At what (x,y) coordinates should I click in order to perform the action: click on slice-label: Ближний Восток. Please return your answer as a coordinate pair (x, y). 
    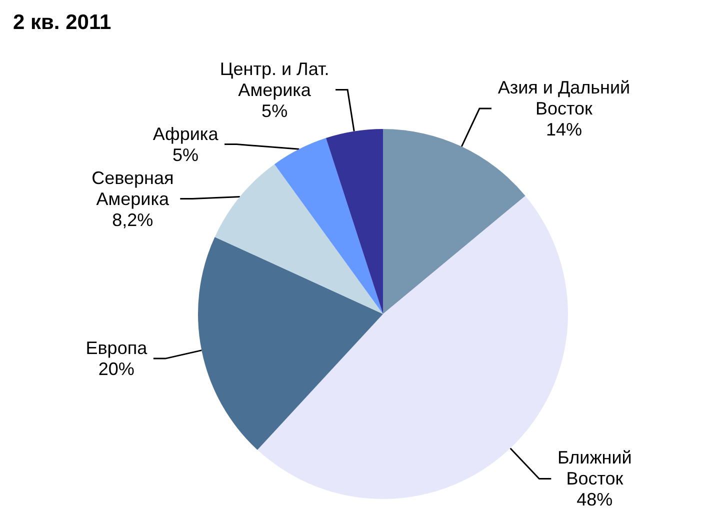
    Looking at the image, I should click on (595, 468).